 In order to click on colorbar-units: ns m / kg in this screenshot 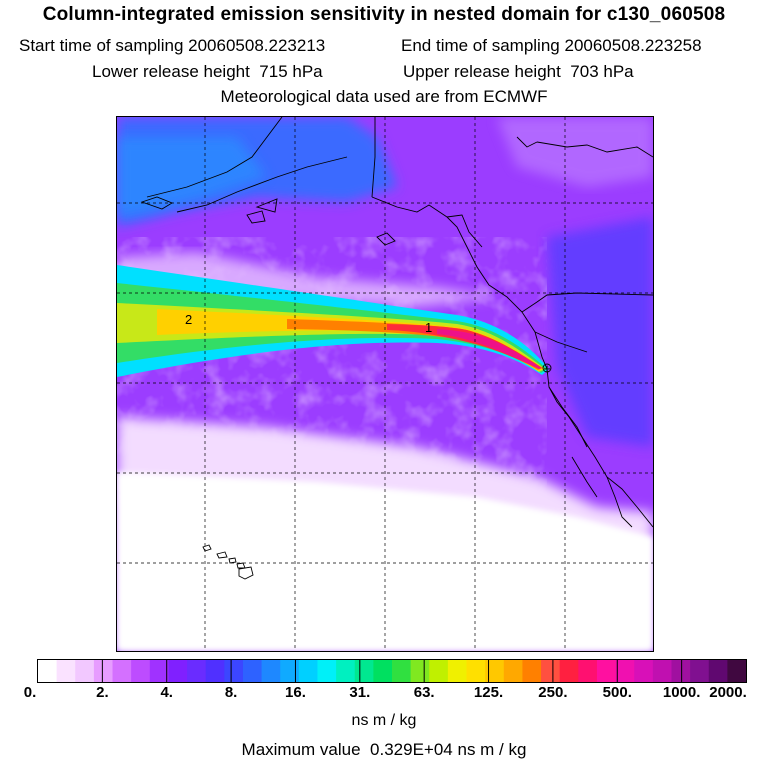, I will do `click(384, 720)`.